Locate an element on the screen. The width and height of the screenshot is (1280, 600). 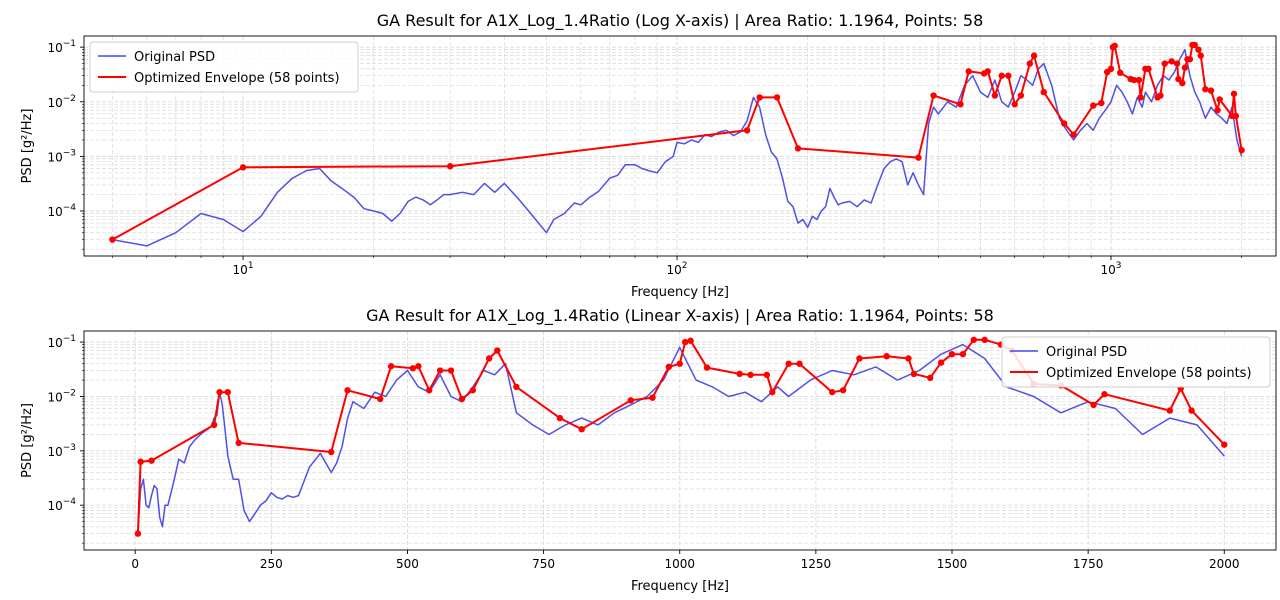
x-tick-label: 500 is located at coordinates (407, 564).